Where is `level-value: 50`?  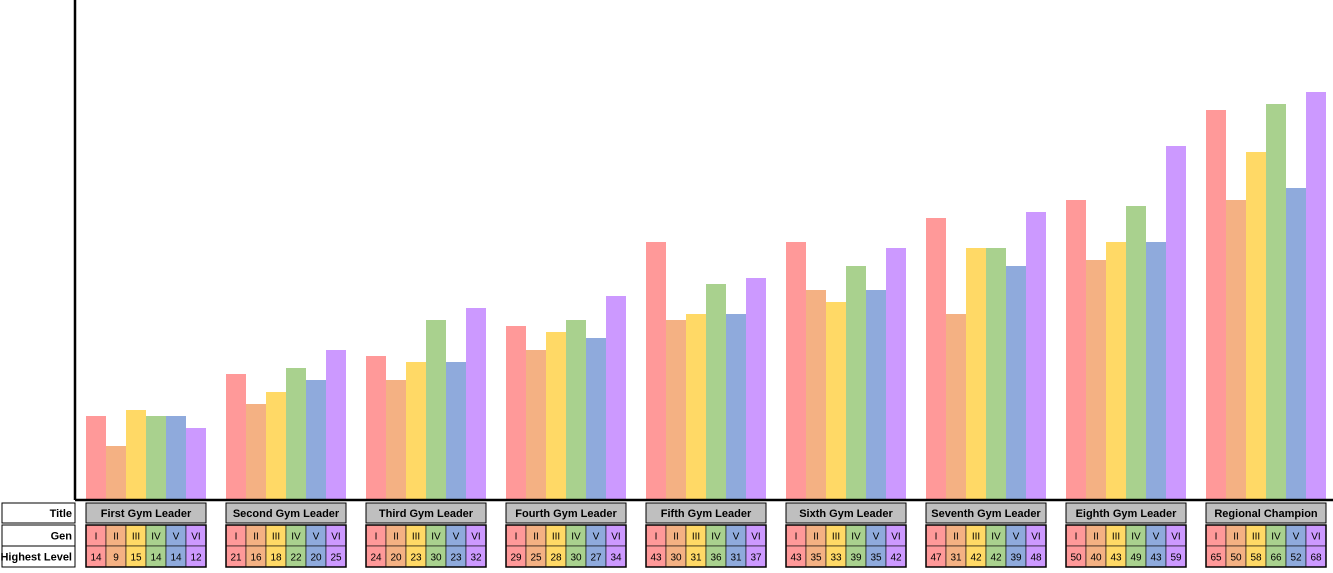 level-value: 50 is located at coordinates (1236, 558).